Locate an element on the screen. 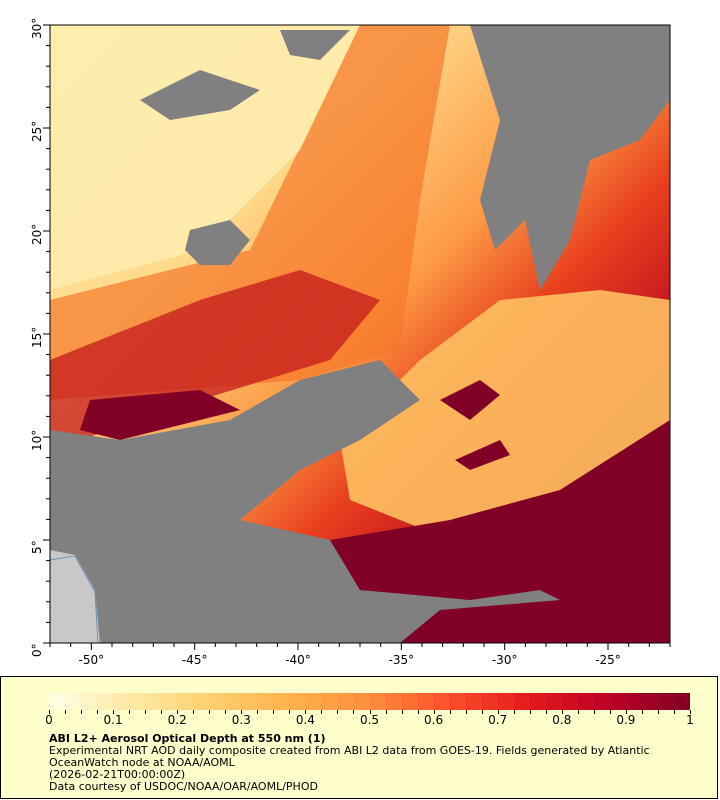 This screenshot has width=720, height=800. lat-tick-label: 20° is located at coordinates (37, 234).